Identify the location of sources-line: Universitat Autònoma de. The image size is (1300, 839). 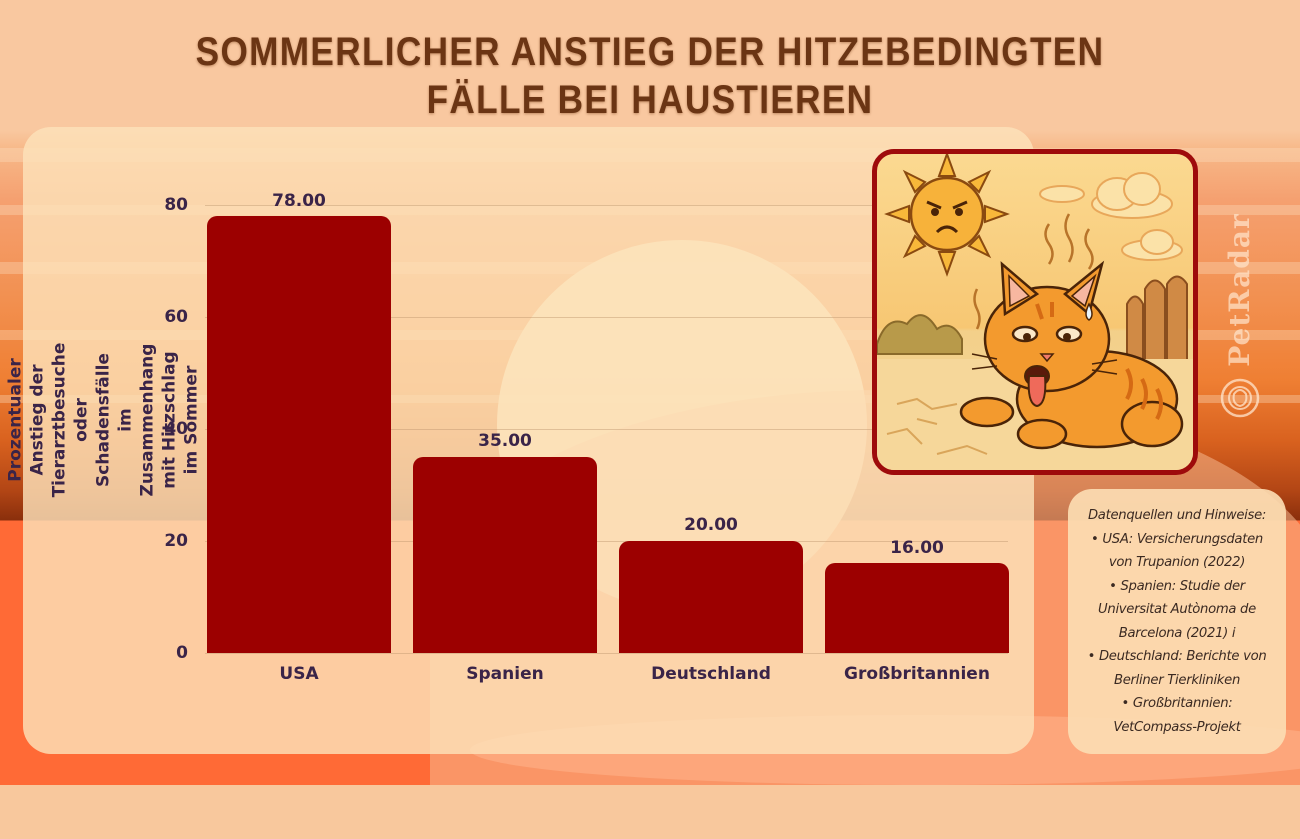
(1177, 609).